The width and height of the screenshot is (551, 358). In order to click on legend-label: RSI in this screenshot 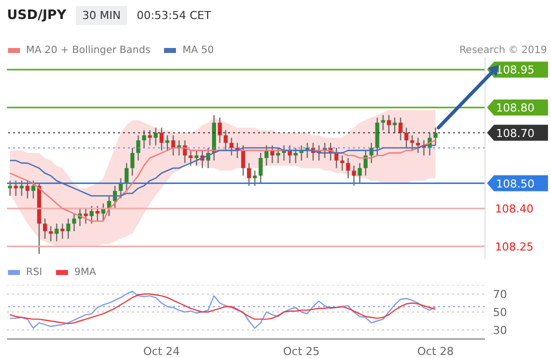, I will do `click(33, 272)`.